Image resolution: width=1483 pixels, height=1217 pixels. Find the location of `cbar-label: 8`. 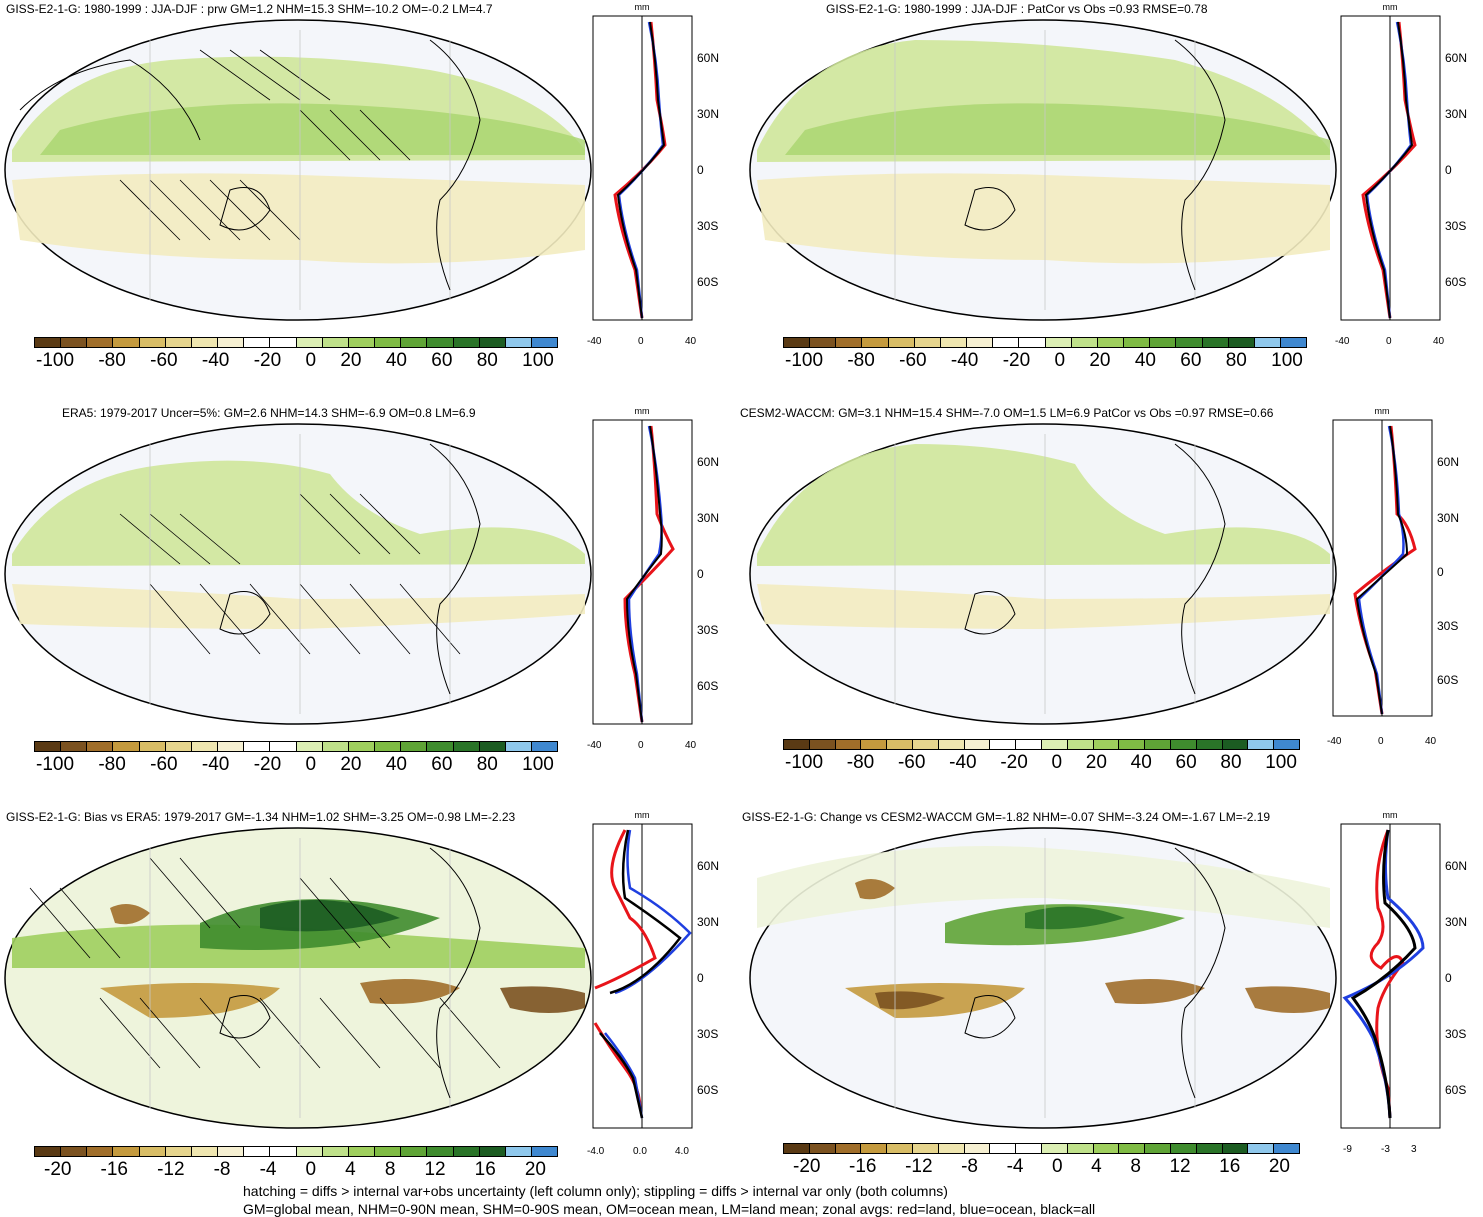

cbar-label: 8 is located at coordinates (390, 1169).